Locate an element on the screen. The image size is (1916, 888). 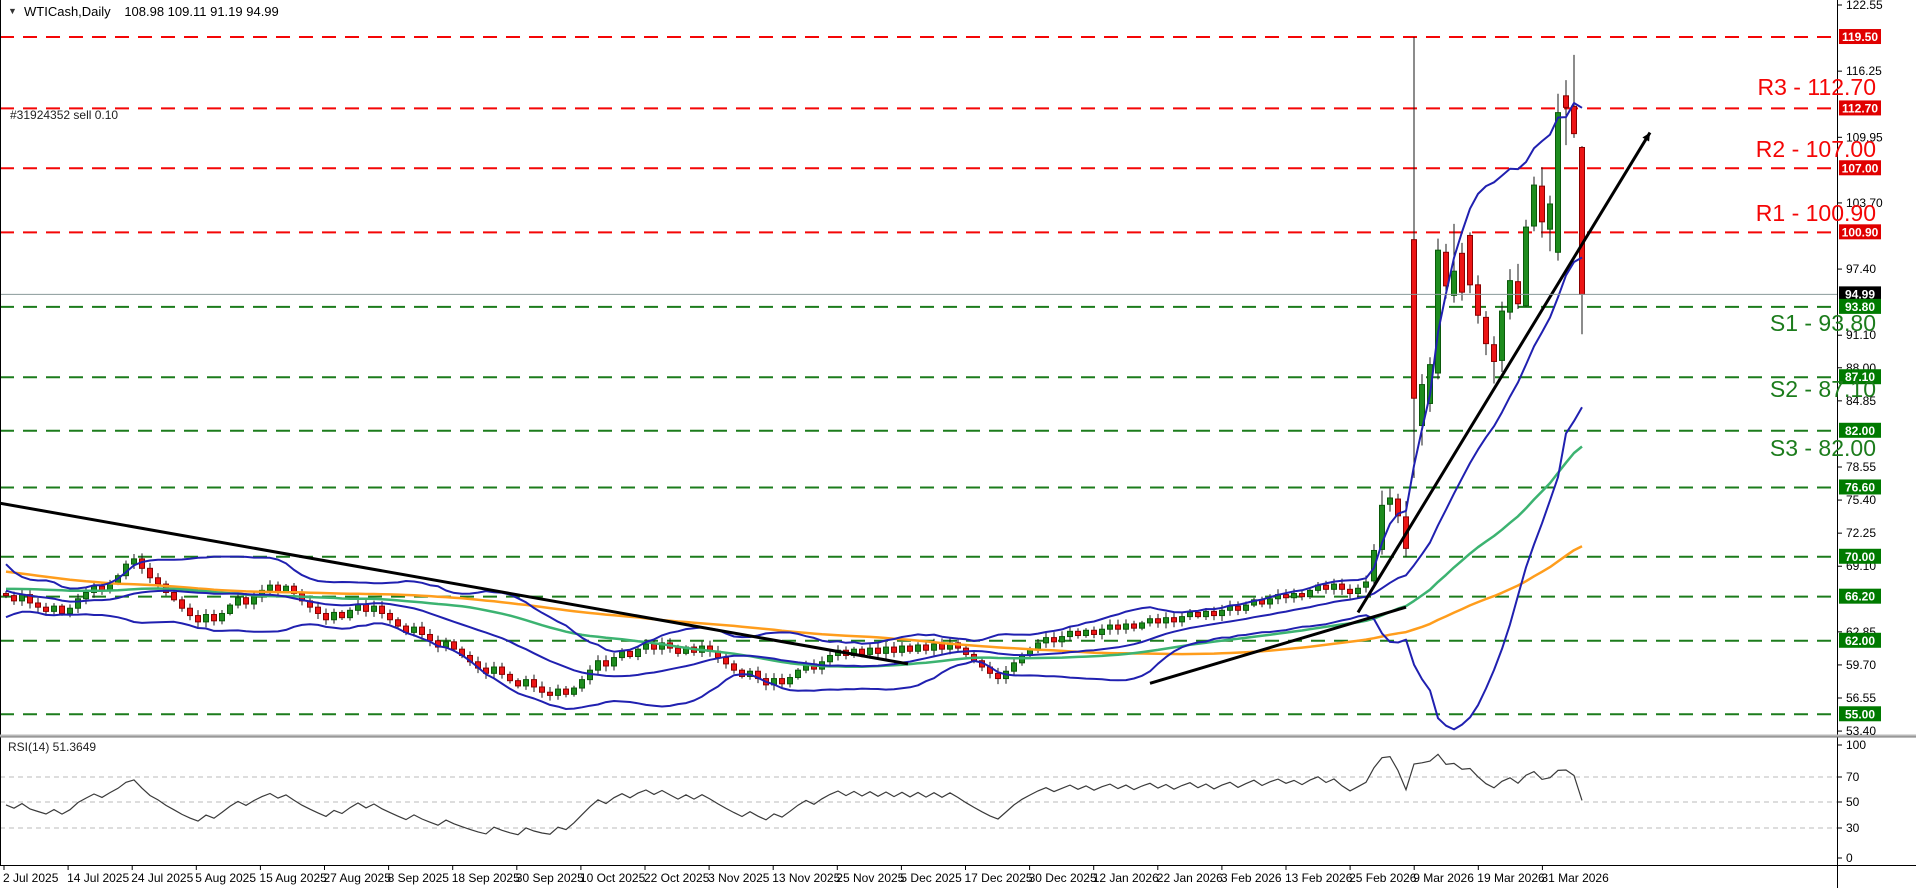
price-tick-label: 84.85 is located at coordinates (1861, 401).